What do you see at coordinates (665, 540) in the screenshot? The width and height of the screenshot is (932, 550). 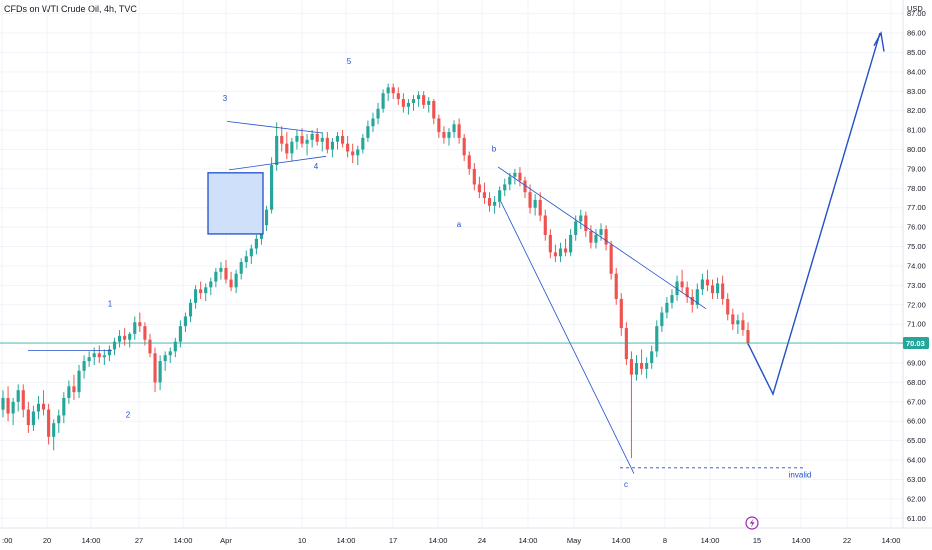 I see `time-tick: 8` at bounding box center [665, 540].